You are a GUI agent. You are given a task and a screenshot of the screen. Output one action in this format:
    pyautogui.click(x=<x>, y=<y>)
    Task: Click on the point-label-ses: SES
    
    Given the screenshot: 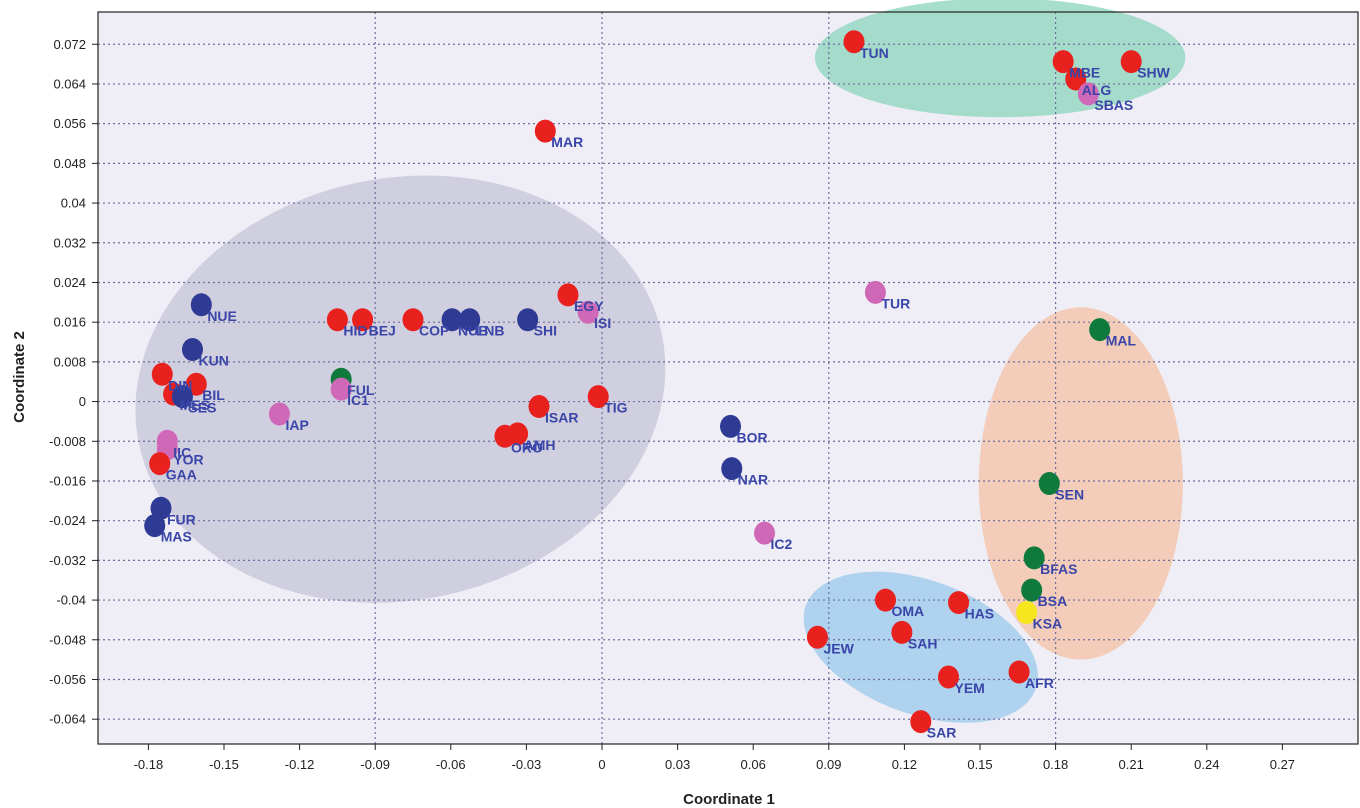 What is the action you would take?
    pyautogui.click(x=202, y=408)
    